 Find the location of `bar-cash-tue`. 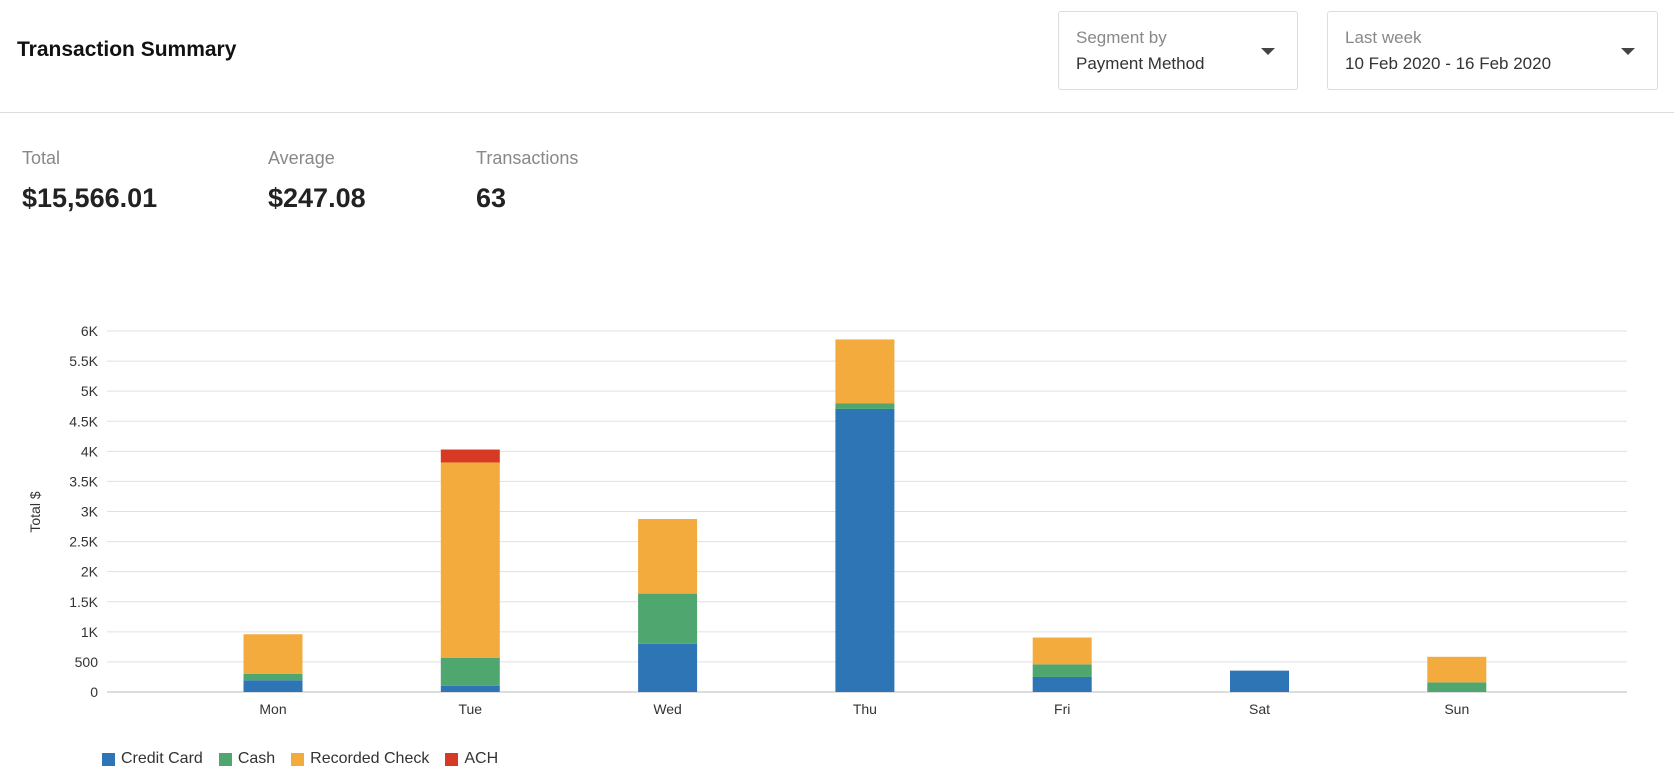

bar-cash-tue is located at coordinates (470, 671).